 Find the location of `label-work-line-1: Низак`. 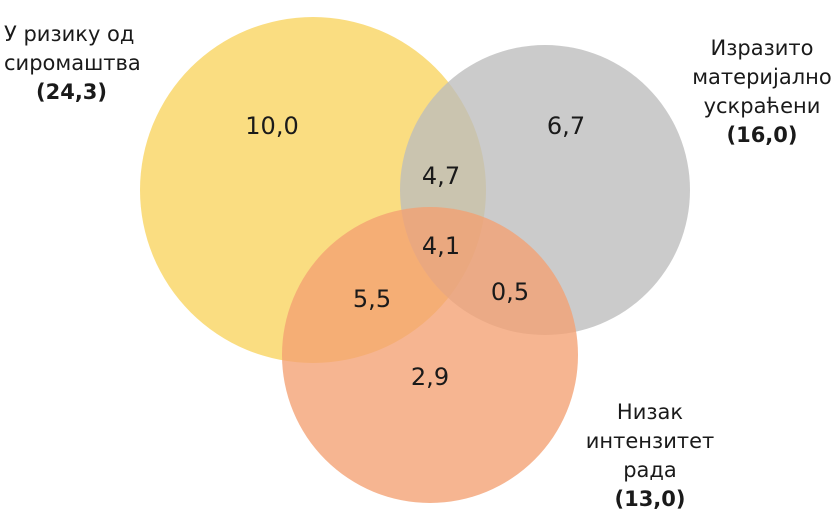

label-work-line-1: Низак is located at coordinates (650, 412).